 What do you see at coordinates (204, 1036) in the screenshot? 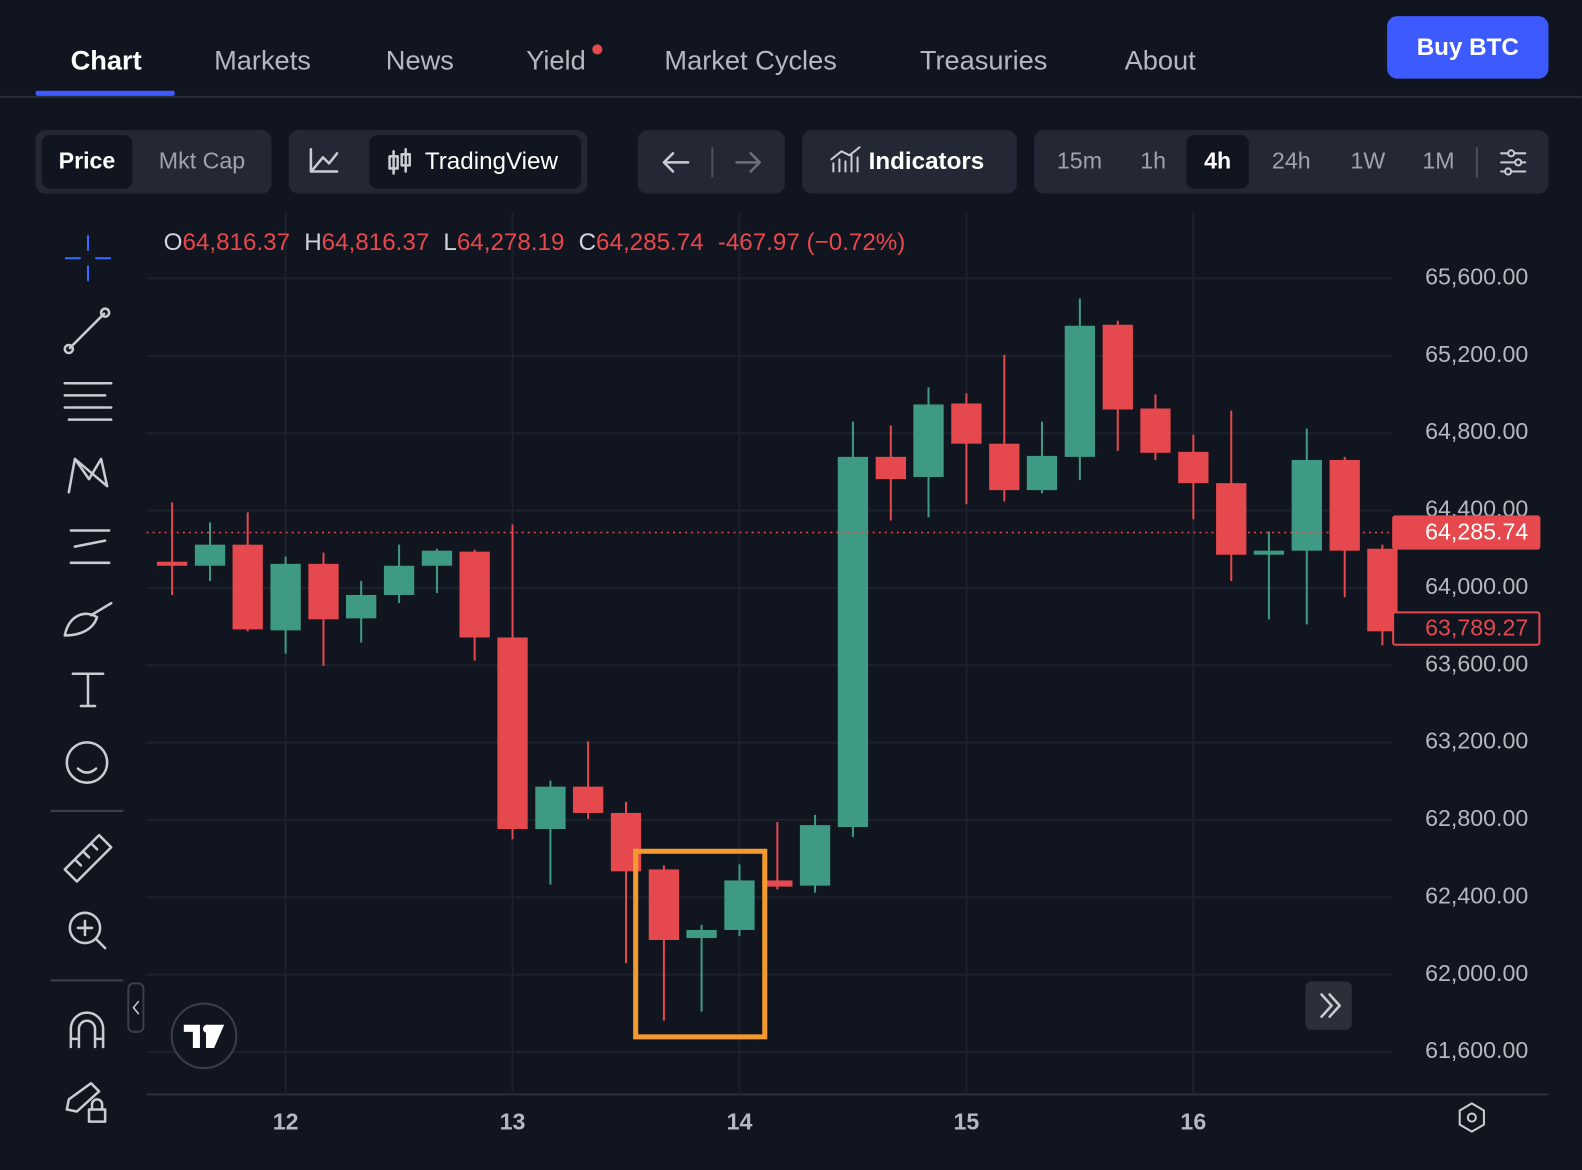
I see `tv-logo` at bounding box center [204, 1036].